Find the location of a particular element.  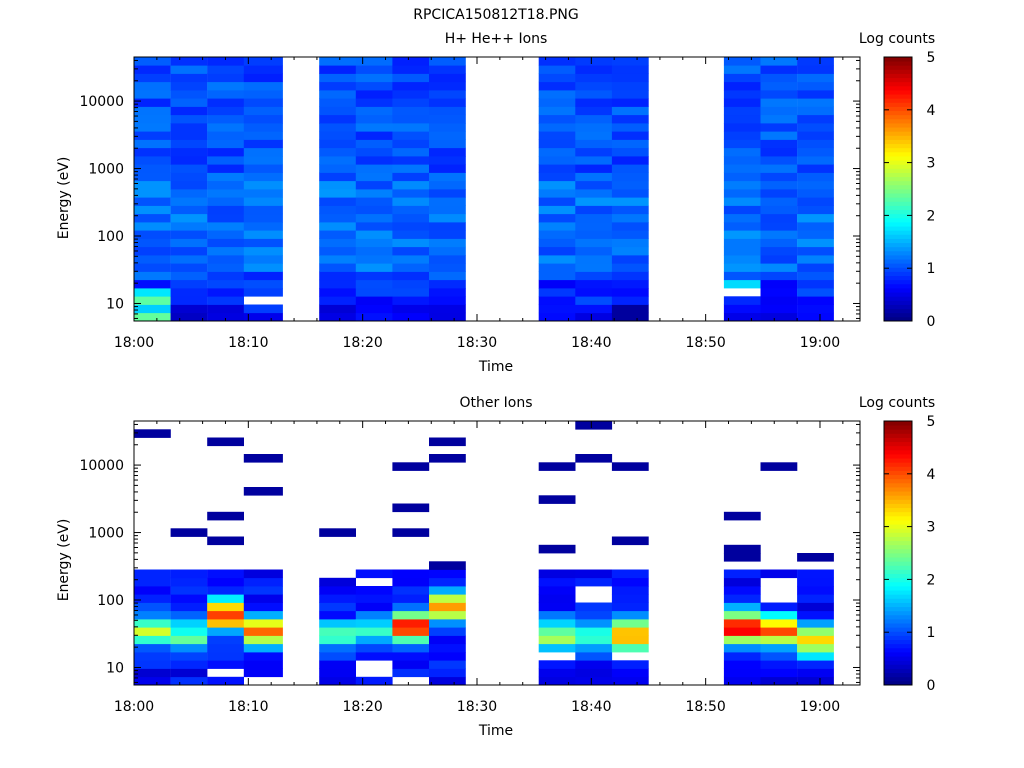

colorbar-label: Log counts is located at coordinates (897, 403).